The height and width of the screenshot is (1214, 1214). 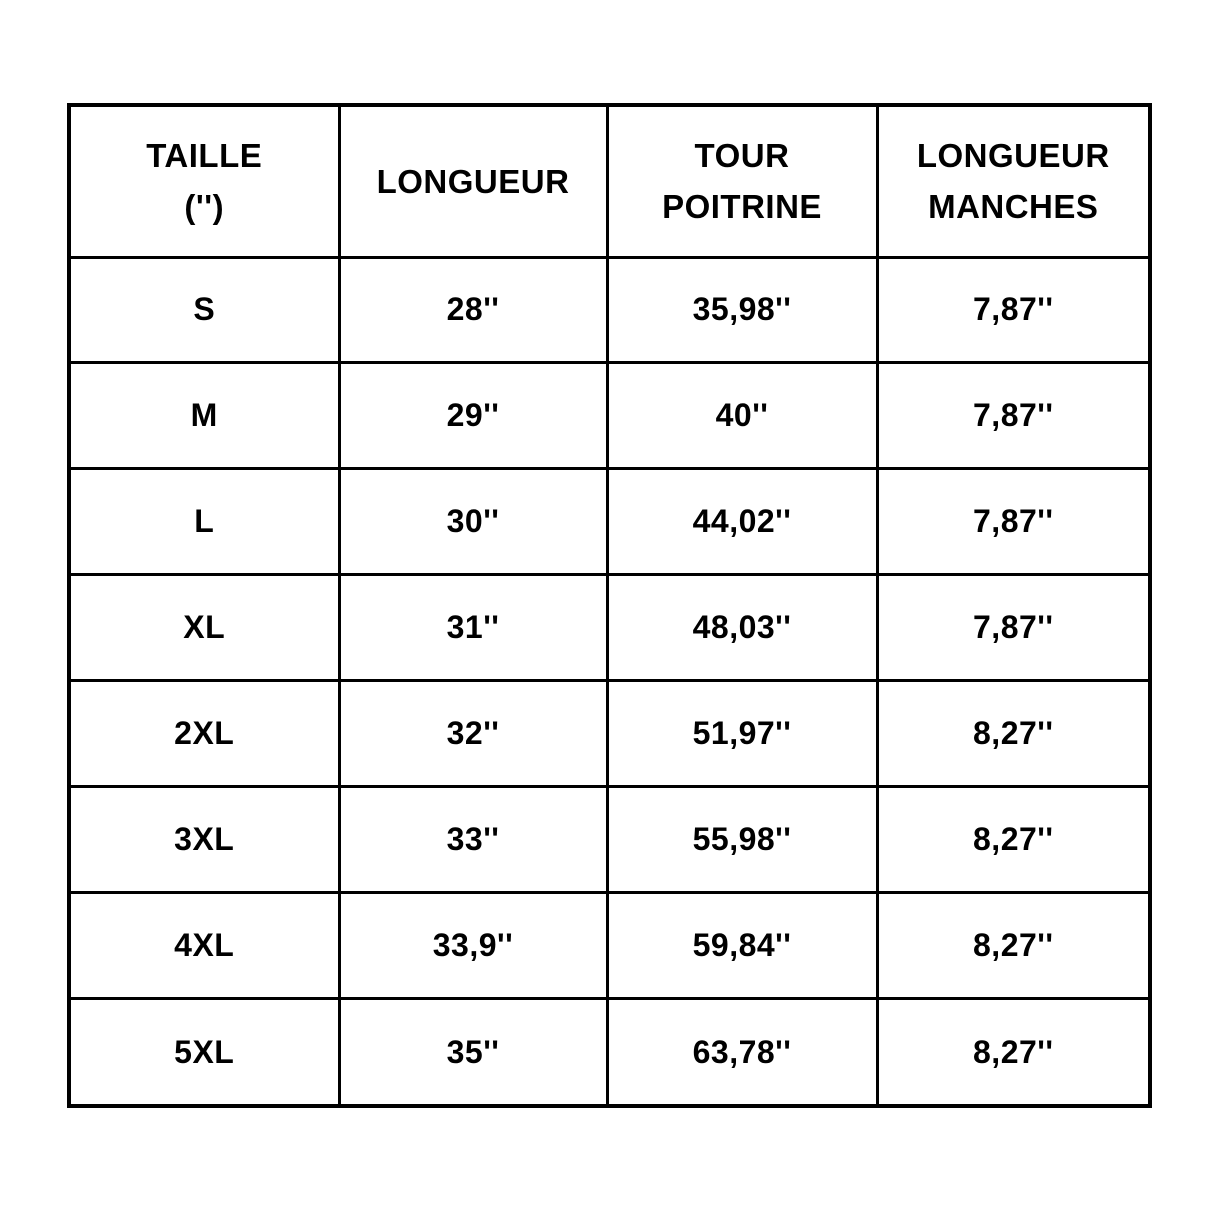 What do you see at coordinates (473, 416) in the screenshot?
I see `cell-longueur: 29''` at bounding box center [473, 416].